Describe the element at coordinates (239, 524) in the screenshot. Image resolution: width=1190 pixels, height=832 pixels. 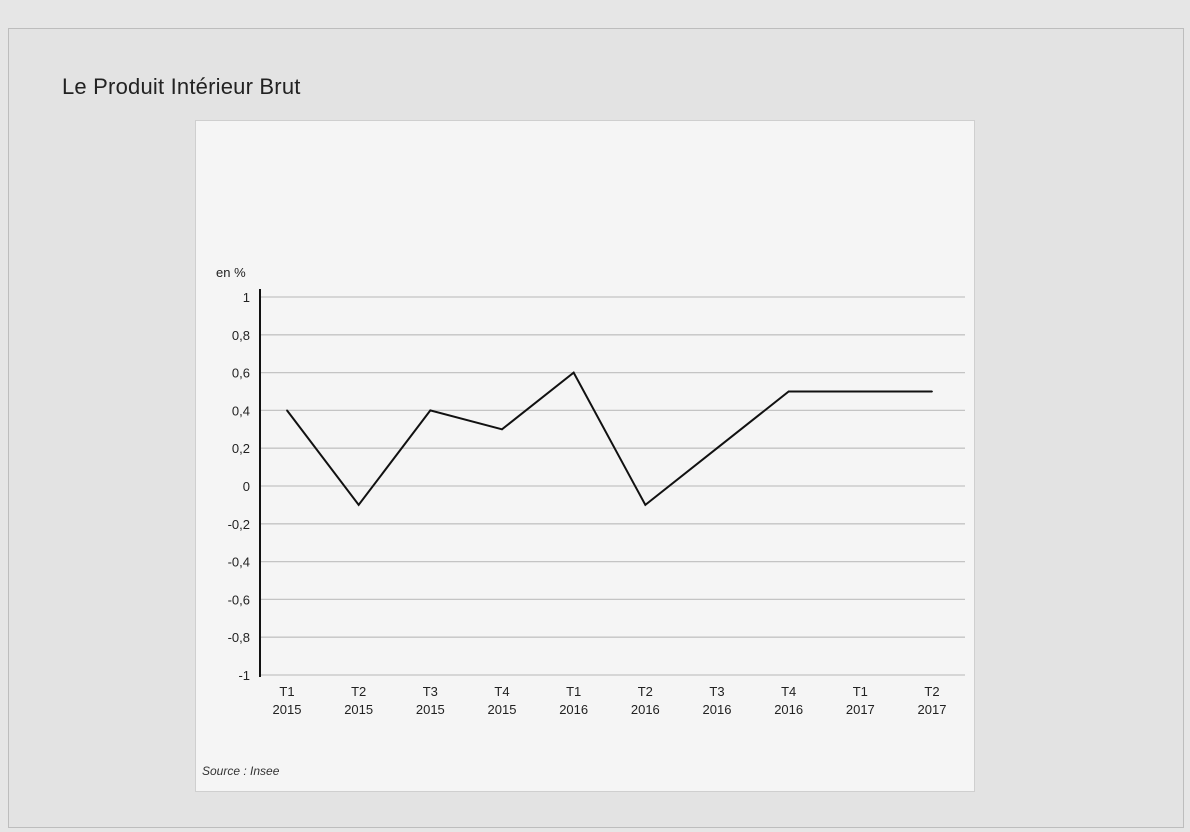
I see `y-tick-label: -0,2` at that location.